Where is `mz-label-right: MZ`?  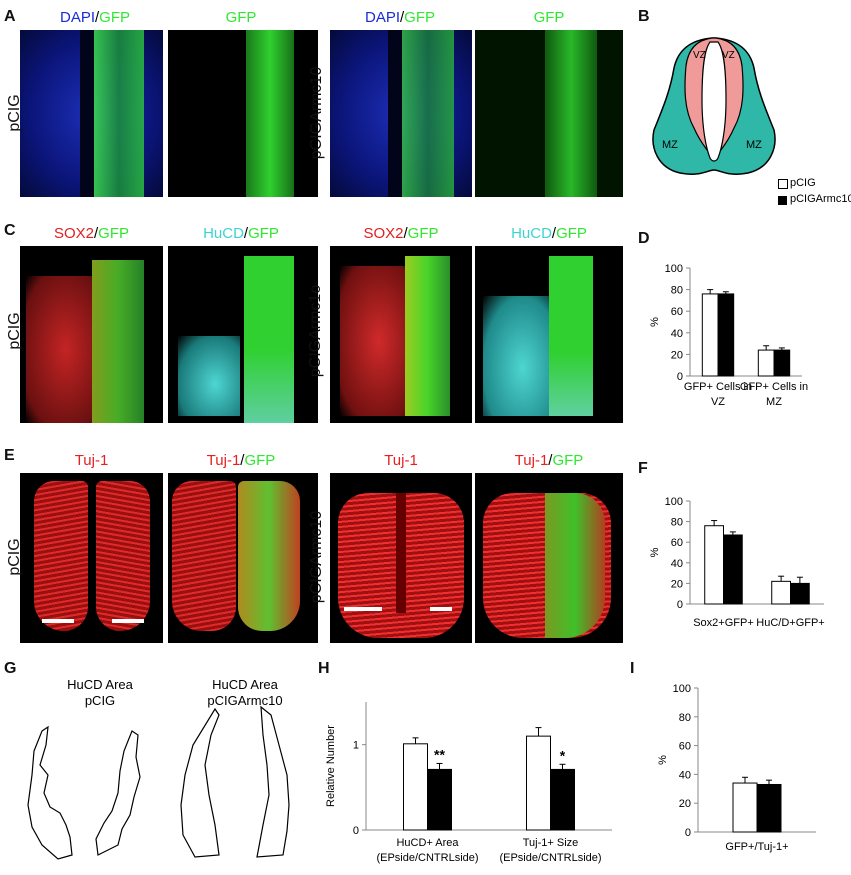
mz-label-right: MZ is located at coordinates (754, 145).